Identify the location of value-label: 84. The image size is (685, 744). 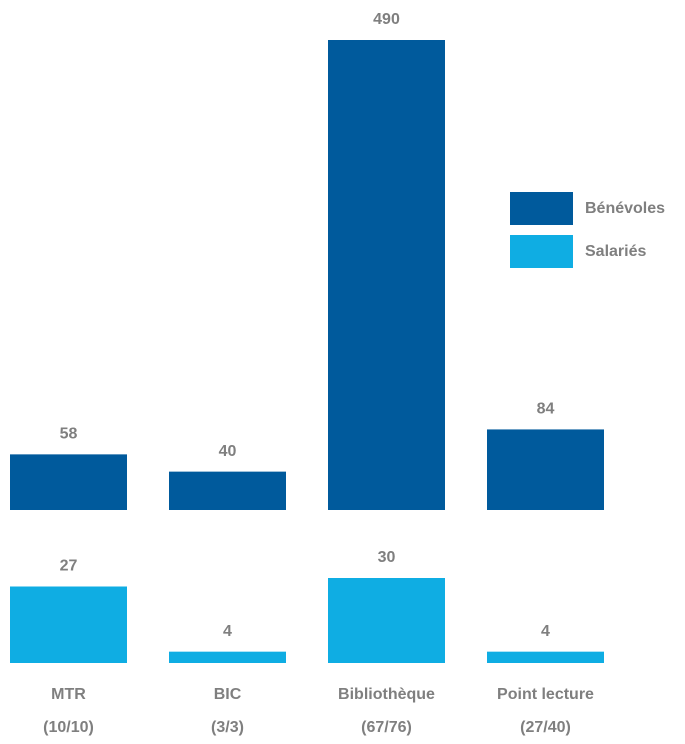
(546, 409).